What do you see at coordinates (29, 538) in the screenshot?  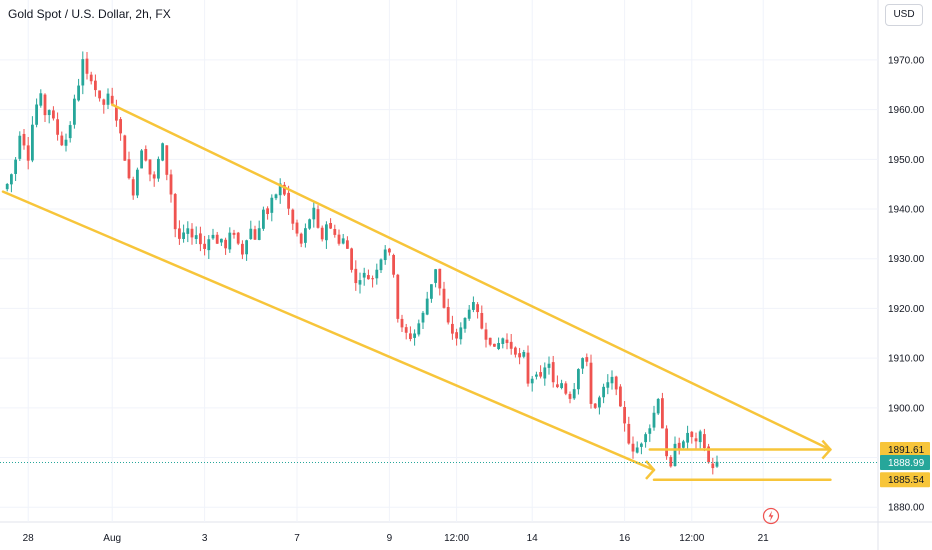 I see `x-tick-label: 28` at bounding box center [29, 538].